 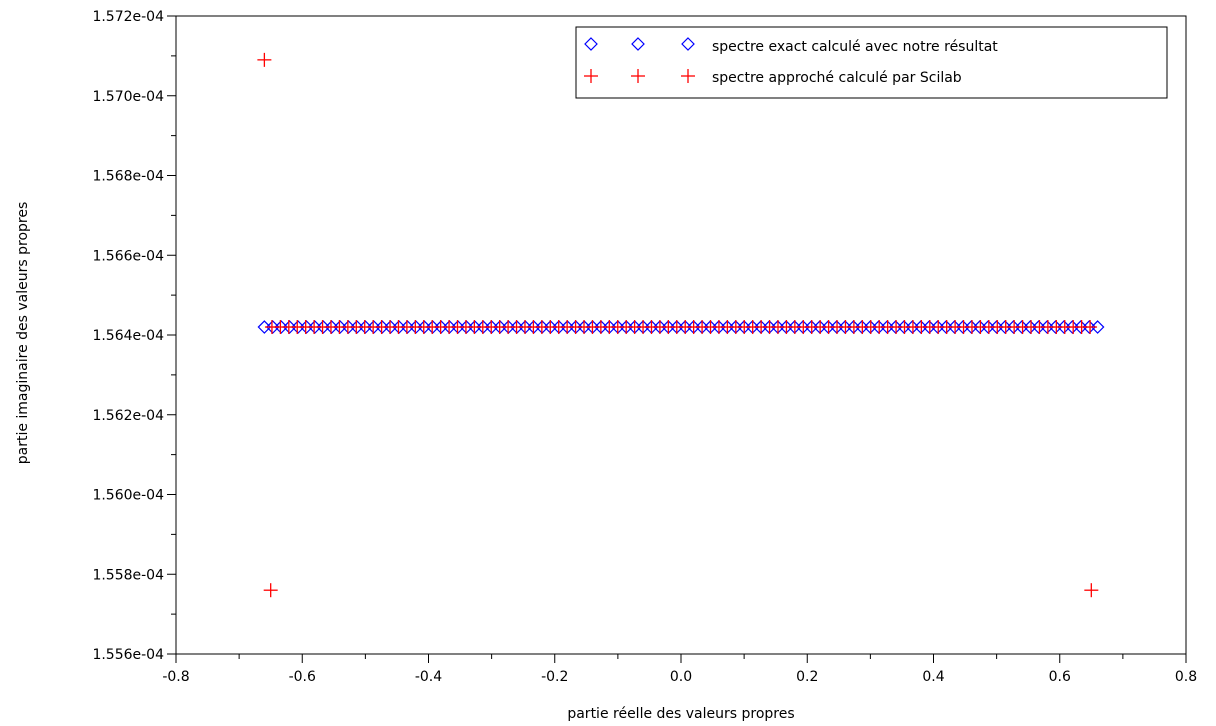 I want to click on y-tick-label: 1.566e-04, so click(x=128, y=256).